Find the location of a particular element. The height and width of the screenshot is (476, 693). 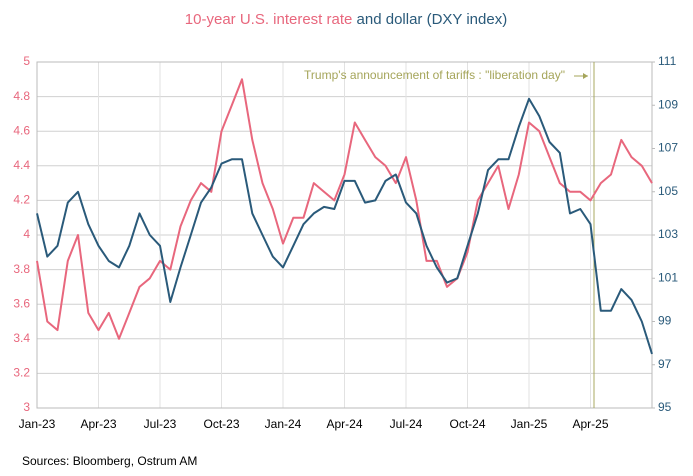

y-tick-label: 4 is located at coordinates (26, 234).